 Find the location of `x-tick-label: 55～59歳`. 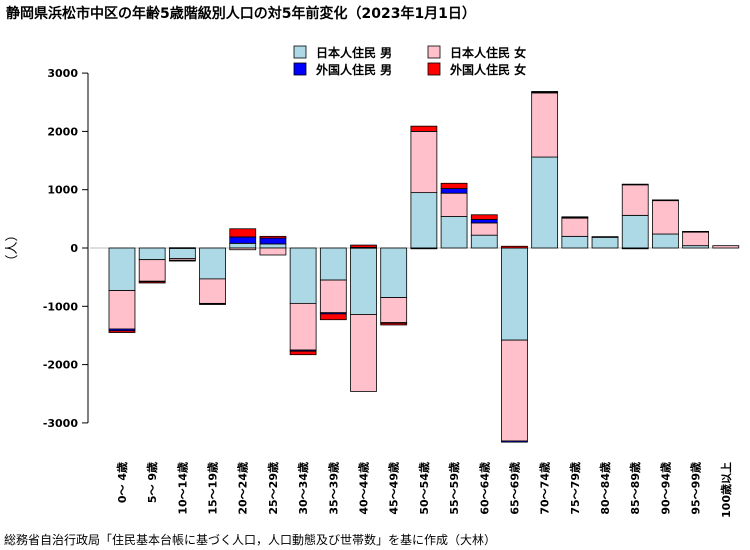

x-tick-label: 55～59歳 is located at coordinates (454, 488).